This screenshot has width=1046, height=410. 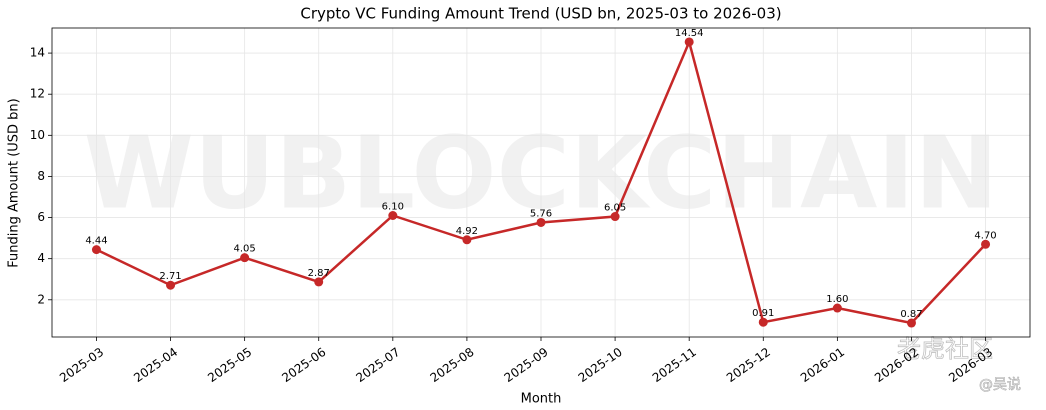 I want to click on x-tick-label: 2025-12, so click(x=748, y=365).